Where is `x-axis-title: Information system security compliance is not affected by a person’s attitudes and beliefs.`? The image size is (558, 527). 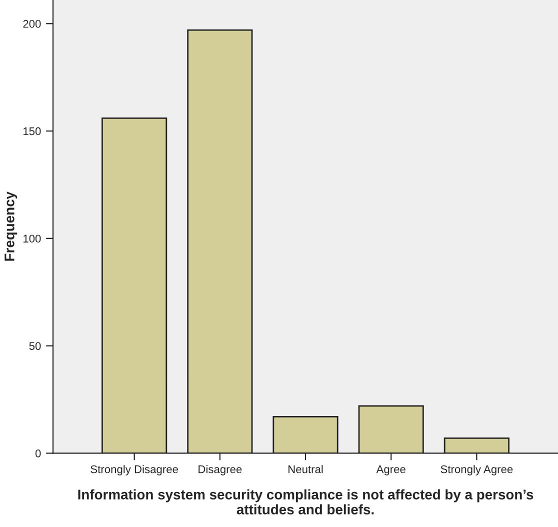
x-axis-title: Information system security compliance is not affected by a person’s attitudes and beliefs. is located at coordinates (306, 501).